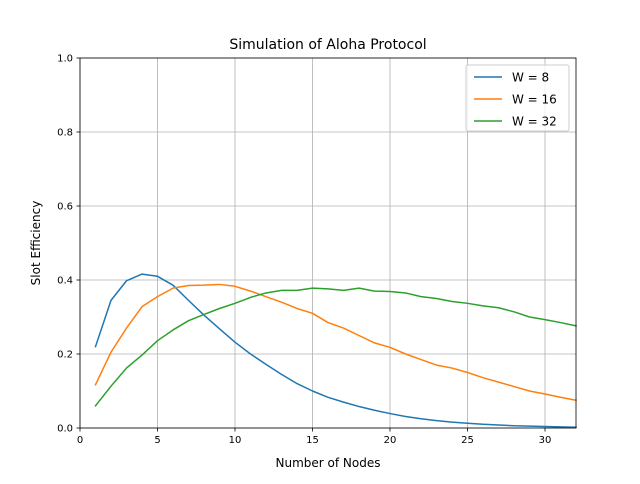 The image size is (640, 484). What do you see at coordinates (65, 429) in the screenshot?
I see `y-tick-label: 0.0` at bounding box center [65, 429].